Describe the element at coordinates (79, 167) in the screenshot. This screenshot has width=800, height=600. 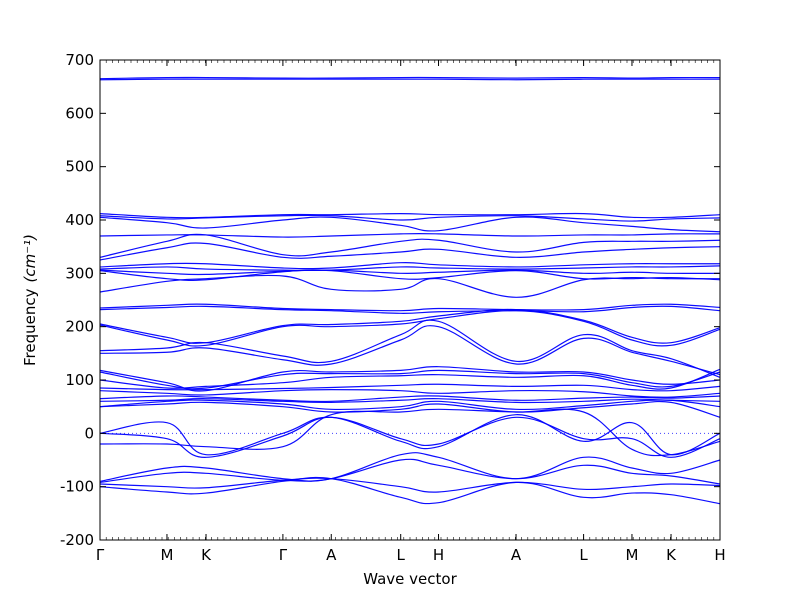
I see `y-tick-label-7: 500` at that location.